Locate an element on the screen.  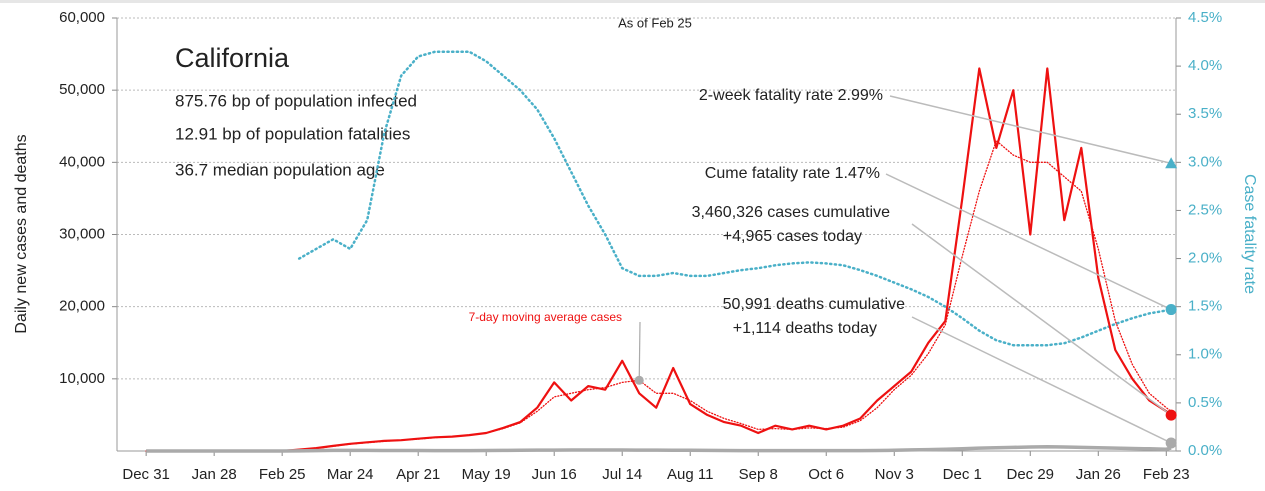
info-line: 36.7 median population age is located at coordinates (280, 169).